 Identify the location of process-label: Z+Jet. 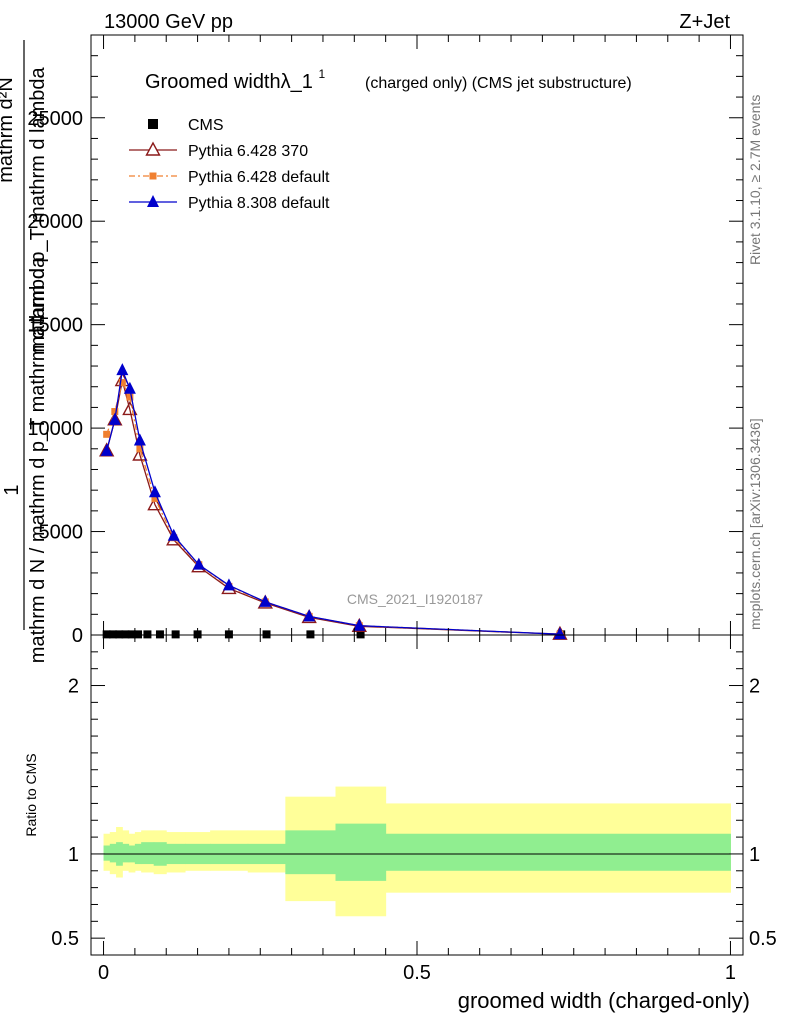
(704, 22).